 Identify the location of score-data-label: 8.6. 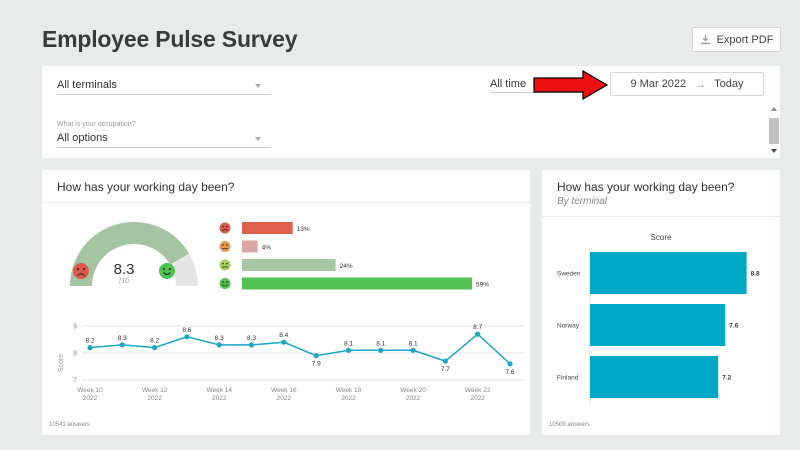
(186, 330).